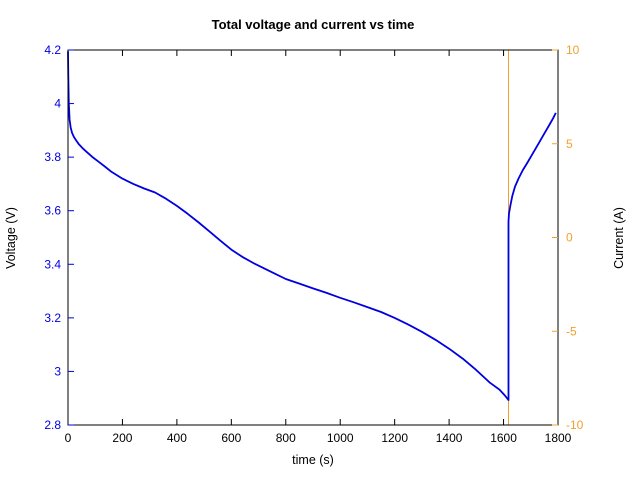 Image resolution: width=640 pixels, height=480 pixels. What do you see at coordinates (558, 438) in the screenshot?
I see `x-tick-label: 1800` at bounding box center [558, 438].